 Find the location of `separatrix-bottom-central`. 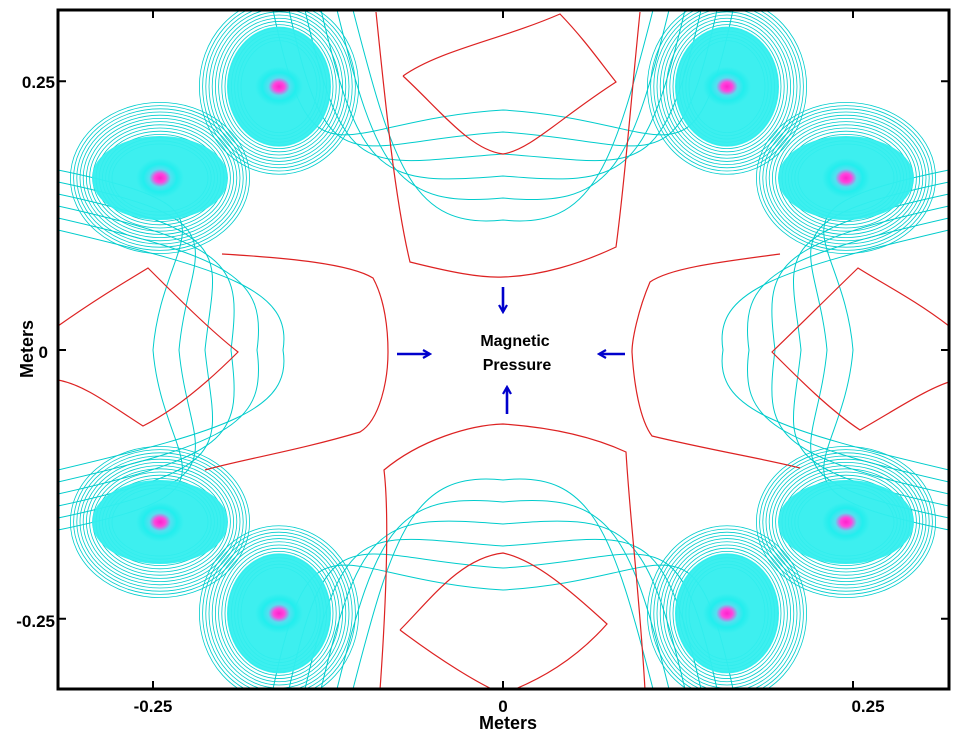

separatrix-bottom-central is located at coordinates (512, 556).